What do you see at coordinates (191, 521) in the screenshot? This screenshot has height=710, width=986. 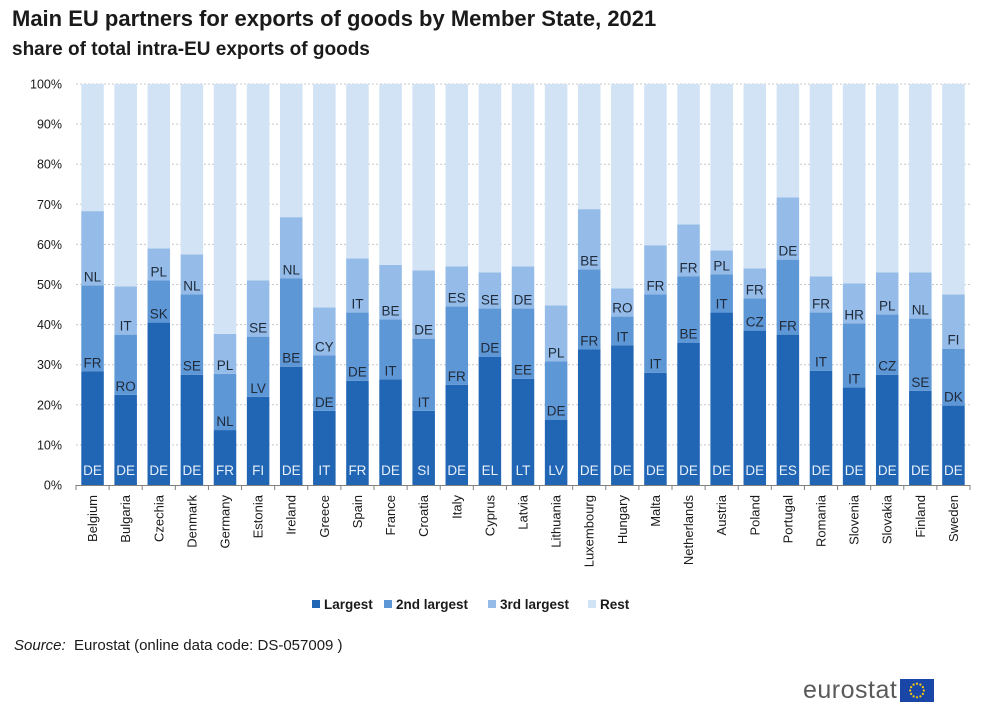 I see `x-tick-label: Denmark` at bounding box center [191, 521].